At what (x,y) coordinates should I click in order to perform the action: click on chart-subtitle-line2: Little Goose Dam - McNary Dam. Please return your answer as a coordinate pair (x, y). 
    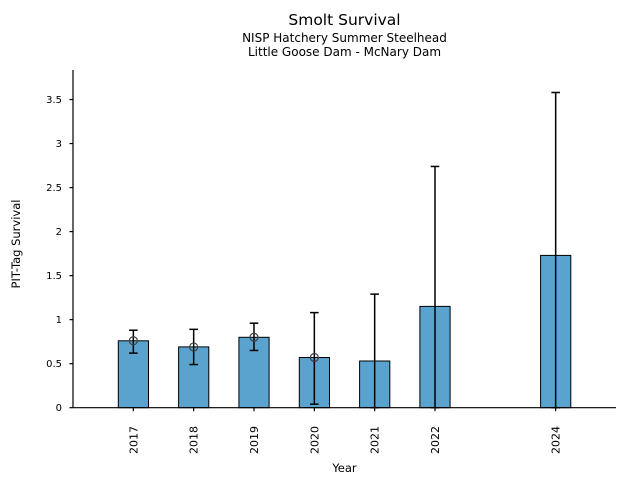
    Looking at the image, I should click on (344, 52).